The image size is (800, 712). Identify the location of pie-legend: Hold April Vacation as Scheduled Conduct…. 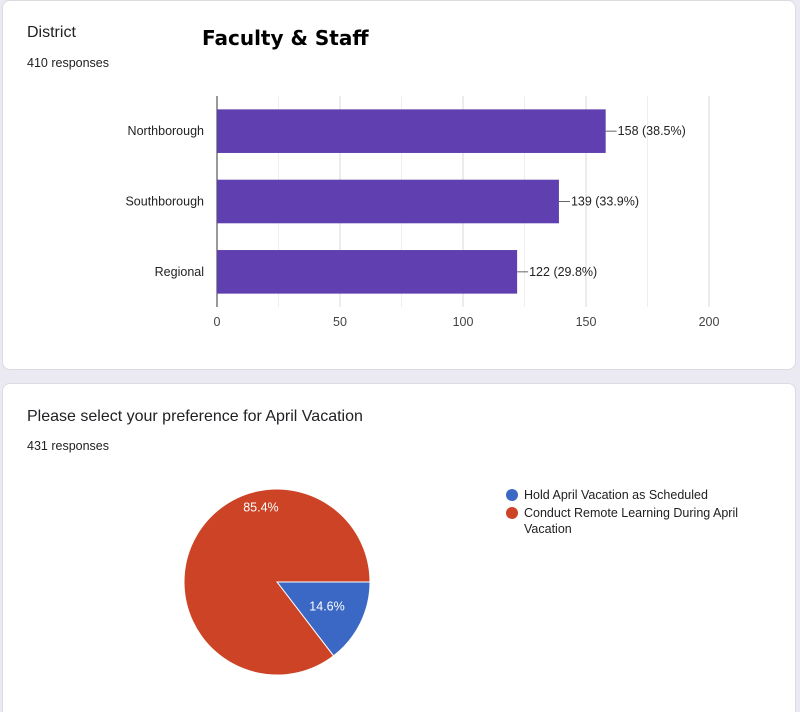
(646, 513).